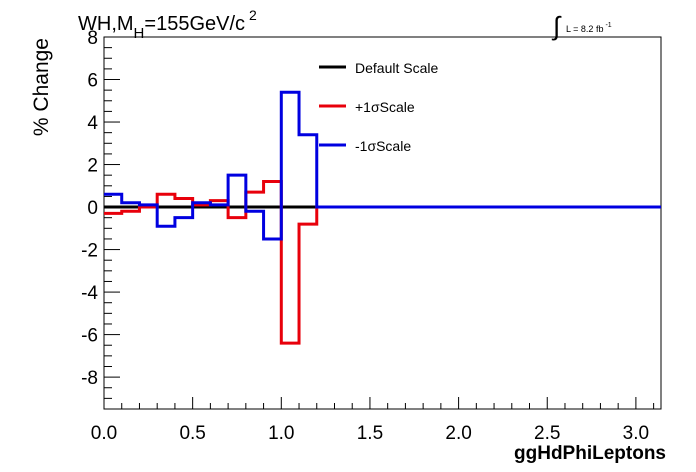  What do you see at coordinates (104, 433) in the screenshot?
I see `x-tick-label: 0.0` at bounding box center [104, 433].